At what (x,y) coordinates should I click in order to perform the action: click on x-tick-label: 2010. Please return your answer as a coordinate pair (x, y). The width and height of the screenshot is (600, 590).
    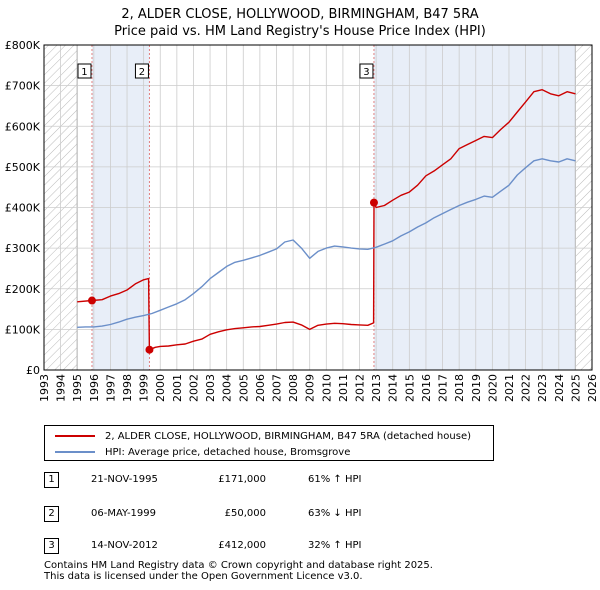
    Looking at the image, I should click on (326, 388).